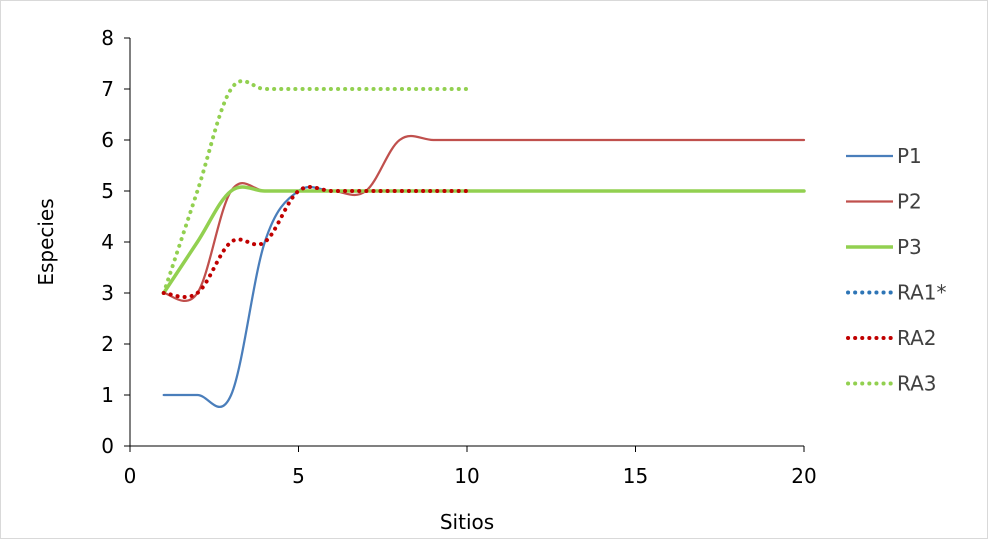  What do you see at coordinates (917, 338) in the screenshot?
I see `legend-label: RA2` at bounding box center [917, 338].